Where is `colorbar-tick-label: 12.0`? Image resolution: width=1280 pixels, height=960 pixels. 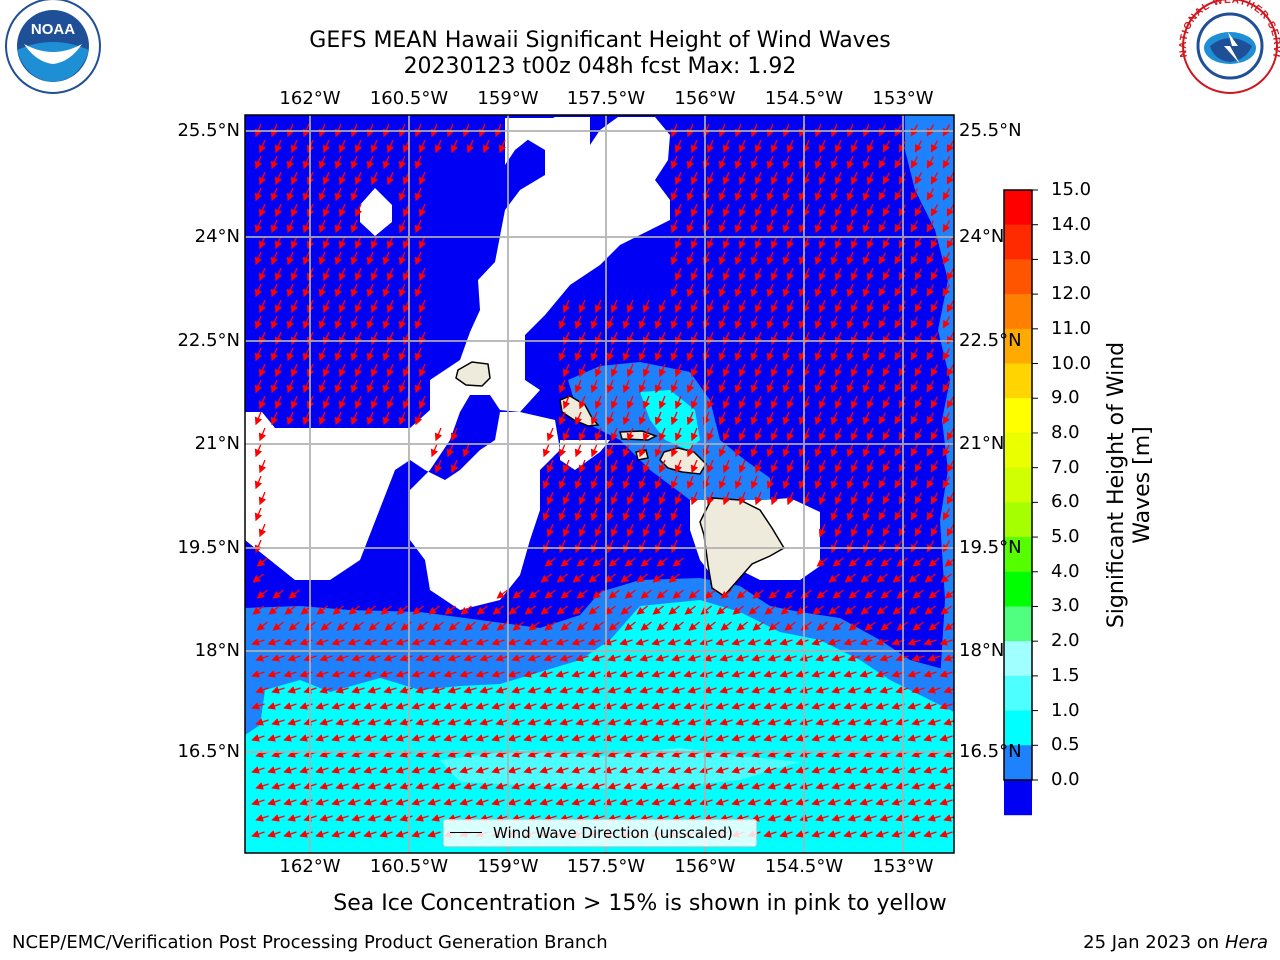 colorbar-tick-label: 12.0 is located at coordinates (1071, 294).